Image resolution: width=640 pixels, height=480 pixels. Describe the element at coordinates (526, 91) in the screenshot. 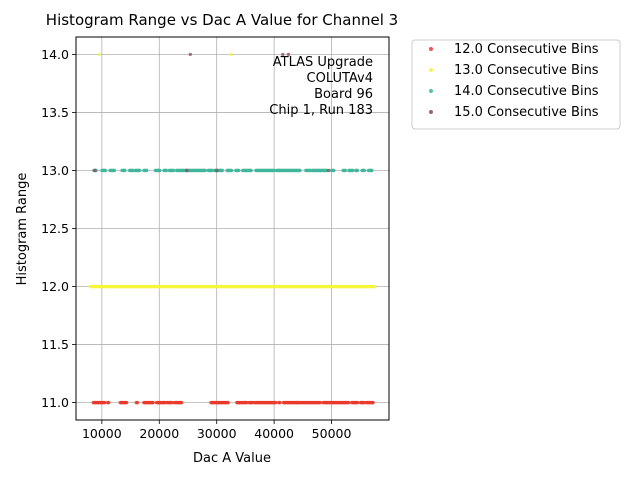

I see `legend-label: 14.0 Consecutive Bins` at that location.